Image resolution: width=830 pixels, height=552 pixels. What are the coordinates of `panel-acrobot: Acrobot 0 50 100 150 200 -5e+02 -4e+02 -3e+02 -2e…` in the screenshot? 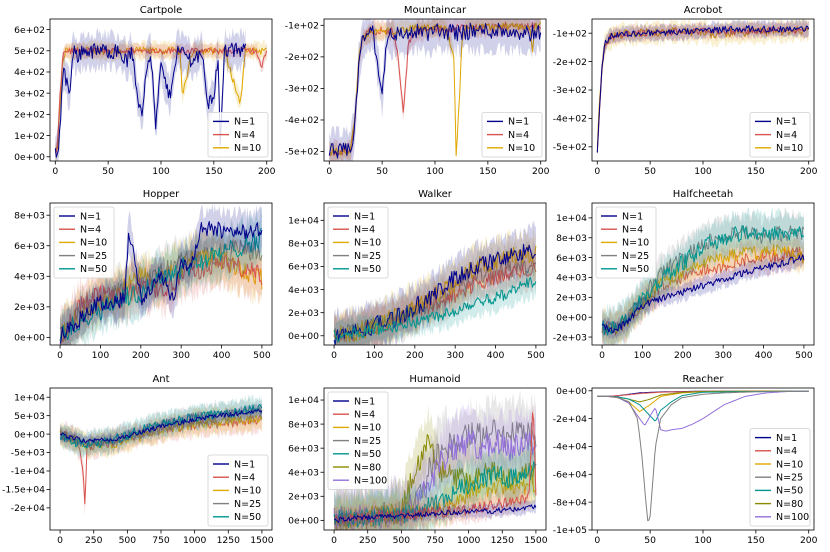 It's located at (685, 91).